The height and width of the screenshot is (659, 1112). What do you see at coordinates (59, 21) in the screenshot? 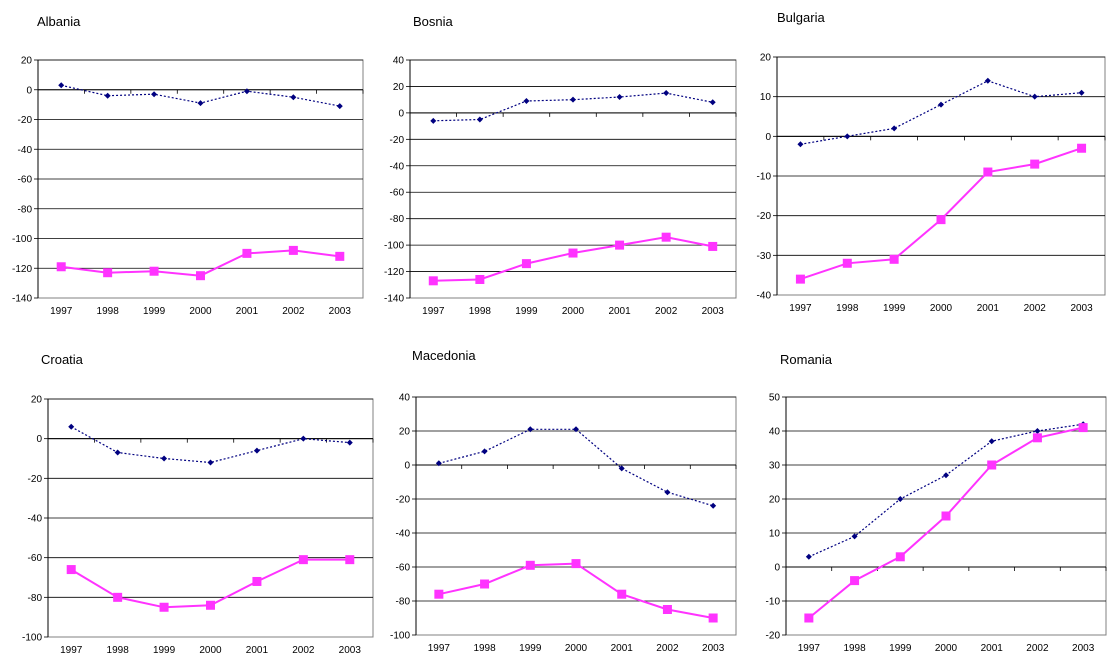
I see `chart-title: Albania` at bounding box center [59, 21].